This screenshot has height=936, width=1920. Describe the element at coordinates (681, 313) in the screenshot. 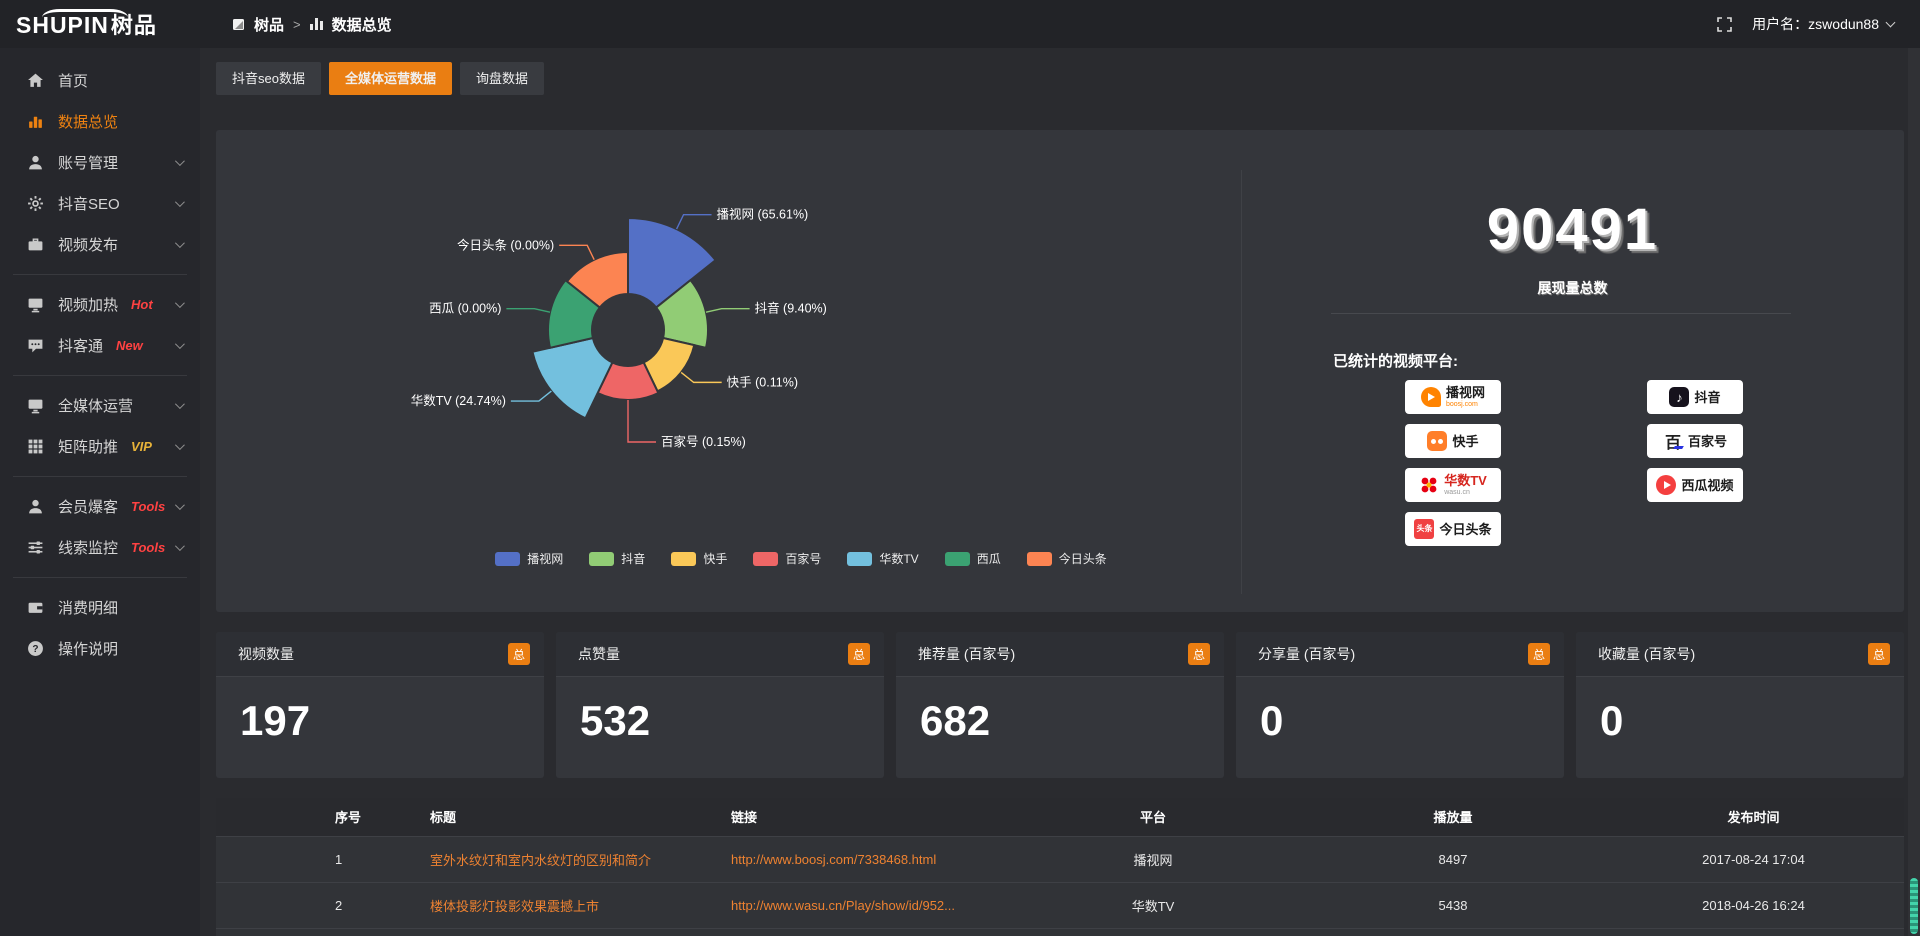

I see `pie-slice-抖音` at that location.